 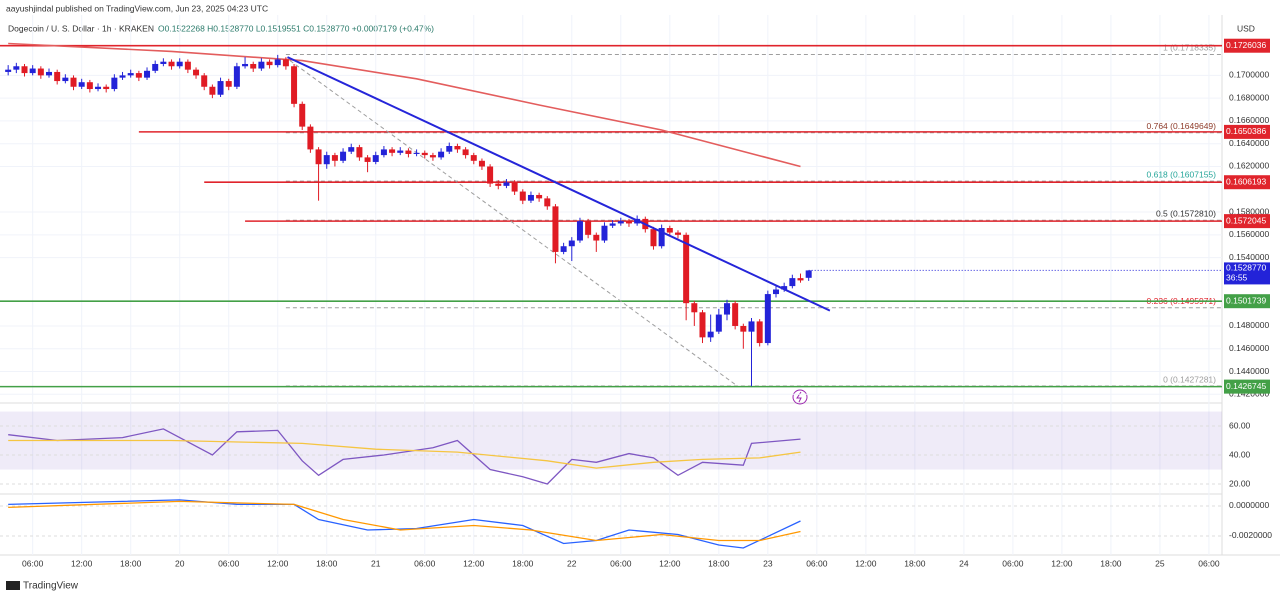 I want to click on brand: TradingView, so click(x=51, y=586).